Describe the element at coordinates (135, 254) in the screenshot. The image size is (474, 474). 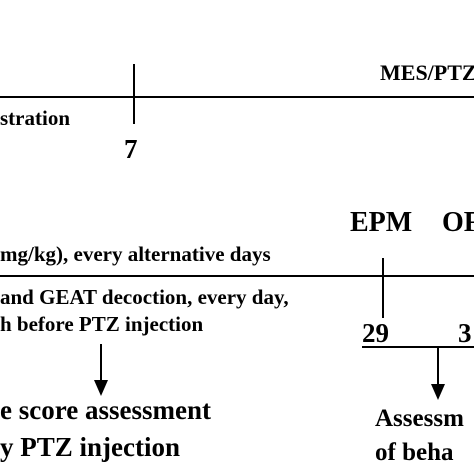
I see `ptz-dose-label: mg/kg), every alternative days` at that location.